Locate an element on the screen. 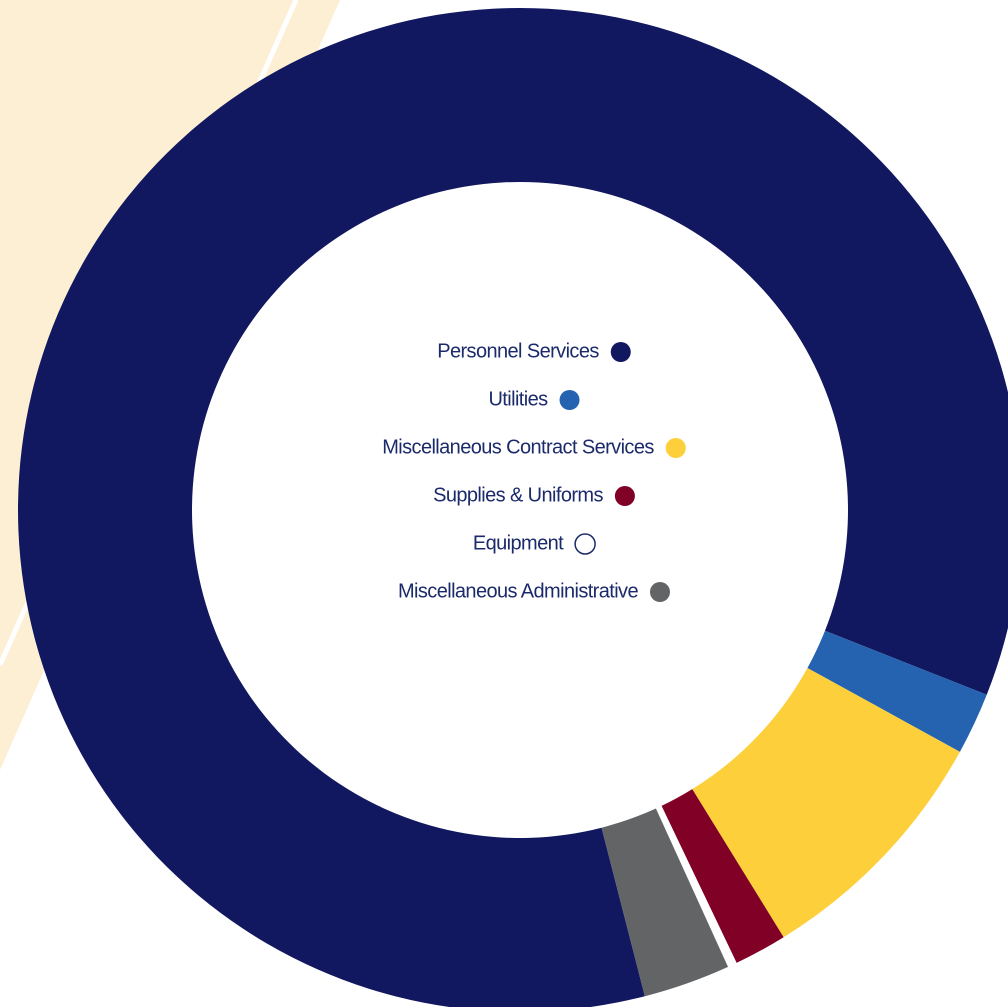 The image size is (1008, 1007). legend-label: Miscellaneous Contract Services is located at coordinates (518, 447).